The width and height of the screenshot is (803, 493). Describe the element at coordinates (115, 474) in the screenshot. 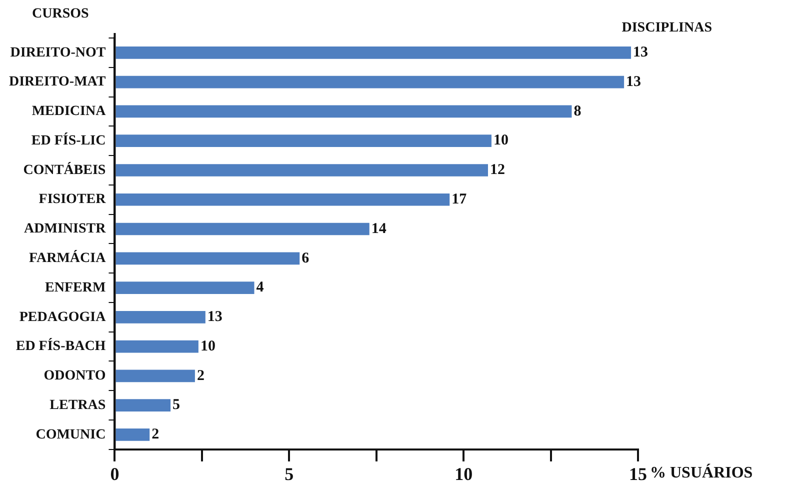

I see `x-tick-label: 0` at that location.